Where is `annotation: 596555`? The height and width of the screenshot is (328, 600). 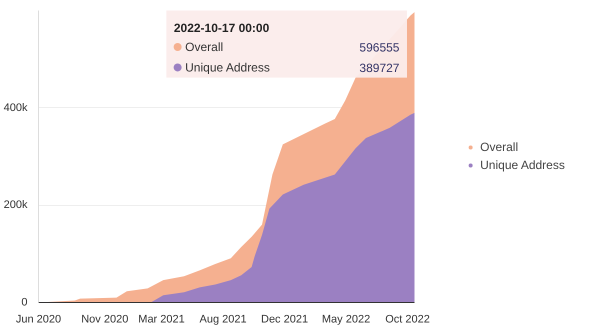
annotation: 596555 is located at coordinates (379, 47).